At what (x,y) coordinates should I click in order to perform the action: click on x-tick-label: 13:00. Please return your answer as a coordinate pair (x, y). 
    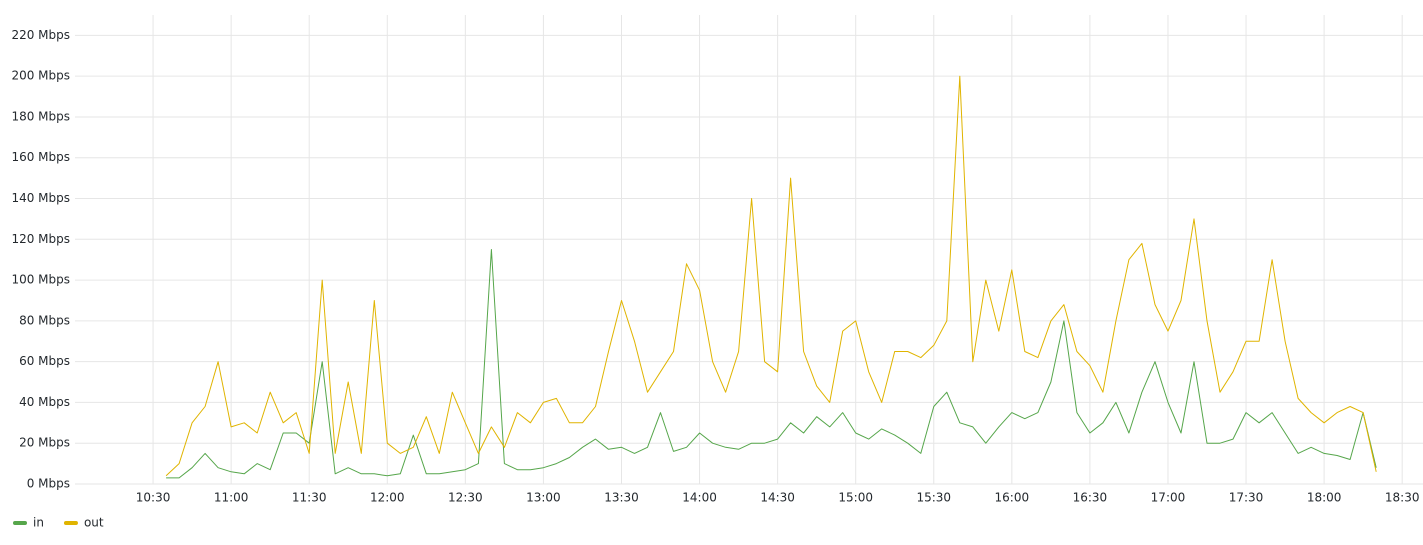
    Looking at the image, I should click on (543, 498).